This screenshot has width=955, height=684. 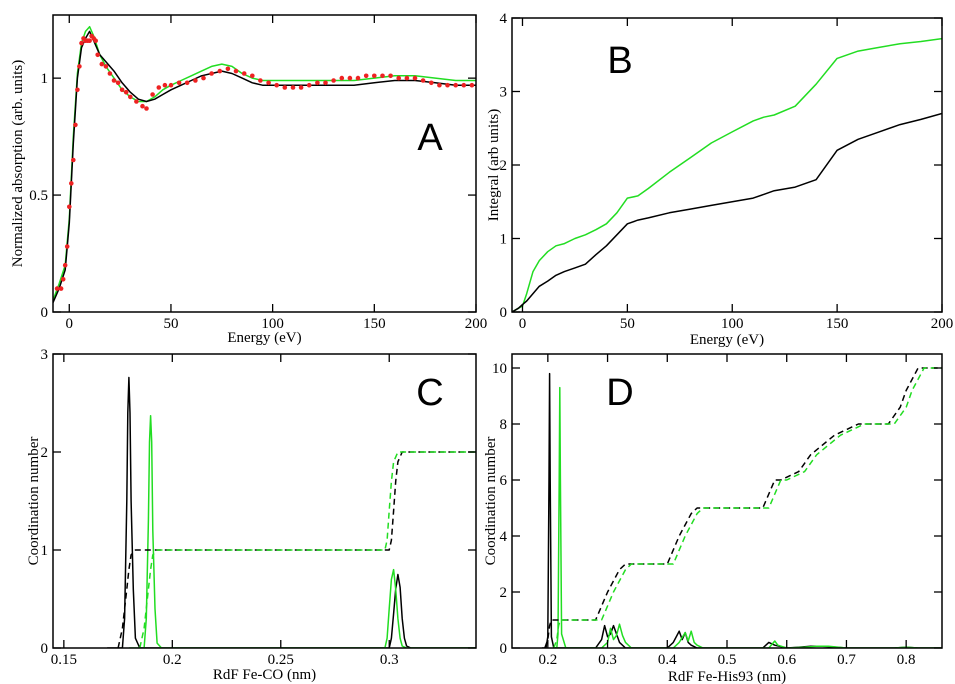 I want to click on panel-d-y-tick-label: 6, so click(x=504, y=481).